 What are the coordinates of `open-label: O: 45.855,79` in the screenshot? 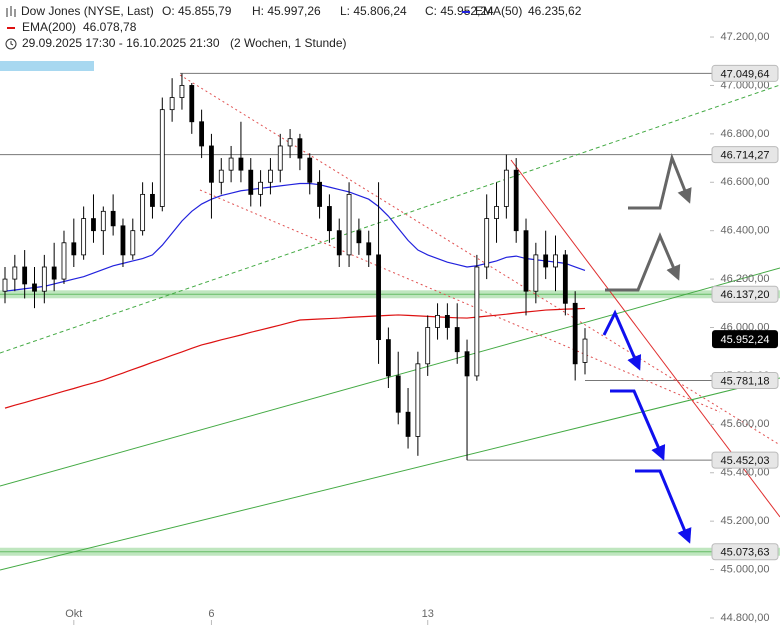 It's located at (197, 11).